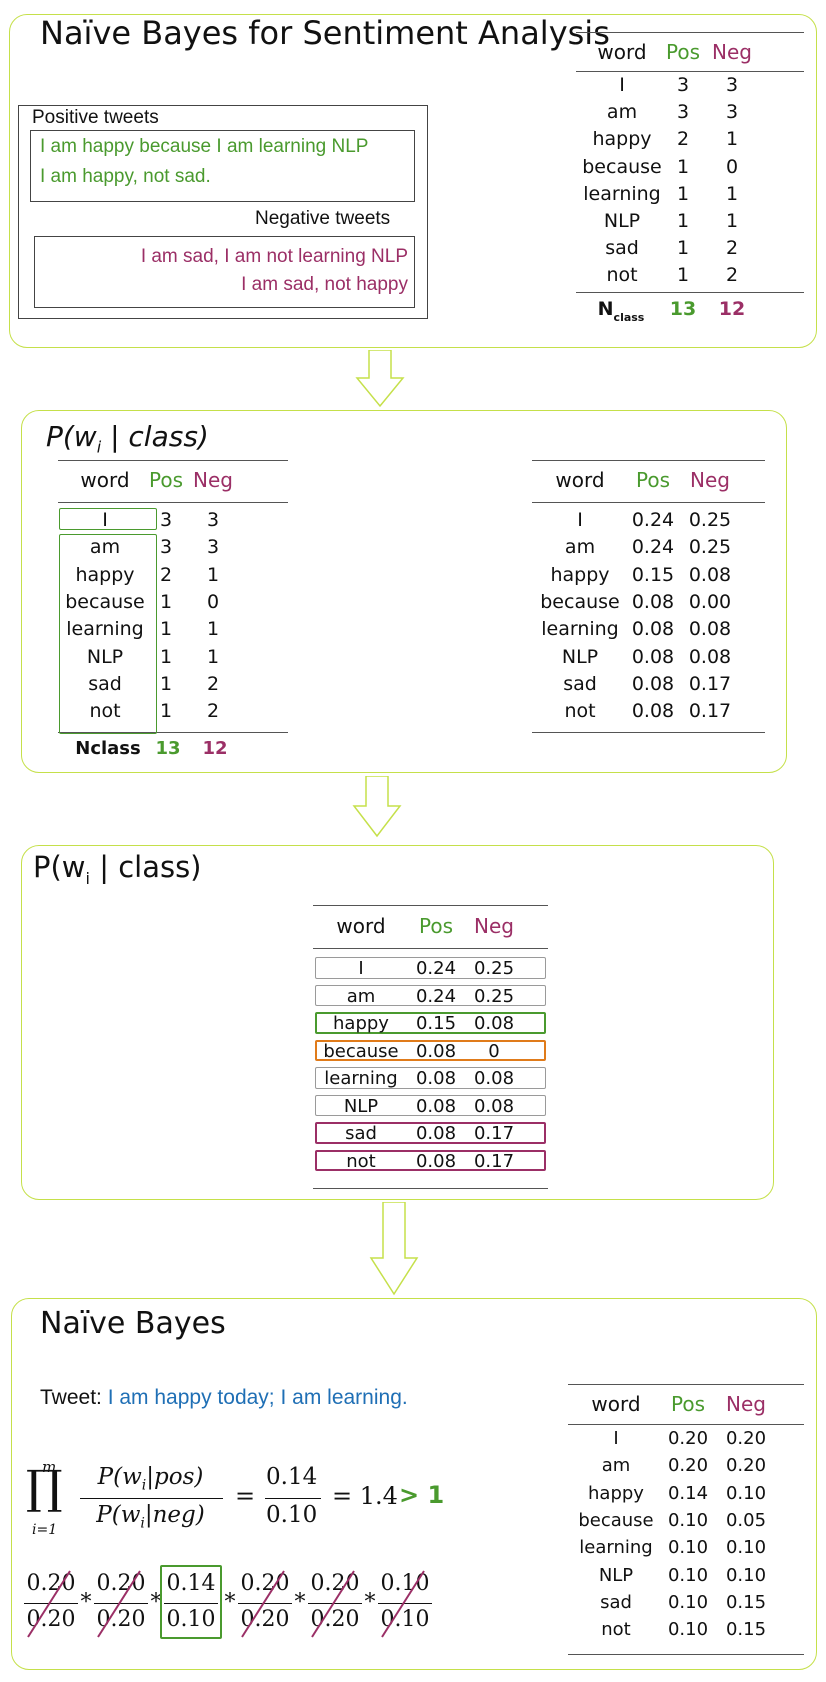 This screenshot has width=826, height=1682. What do you see at coordinates (150, 1517) in the screenshot?
I see `ratio-denominator: P(wi|neg)` at bounding box center [150, 1517].